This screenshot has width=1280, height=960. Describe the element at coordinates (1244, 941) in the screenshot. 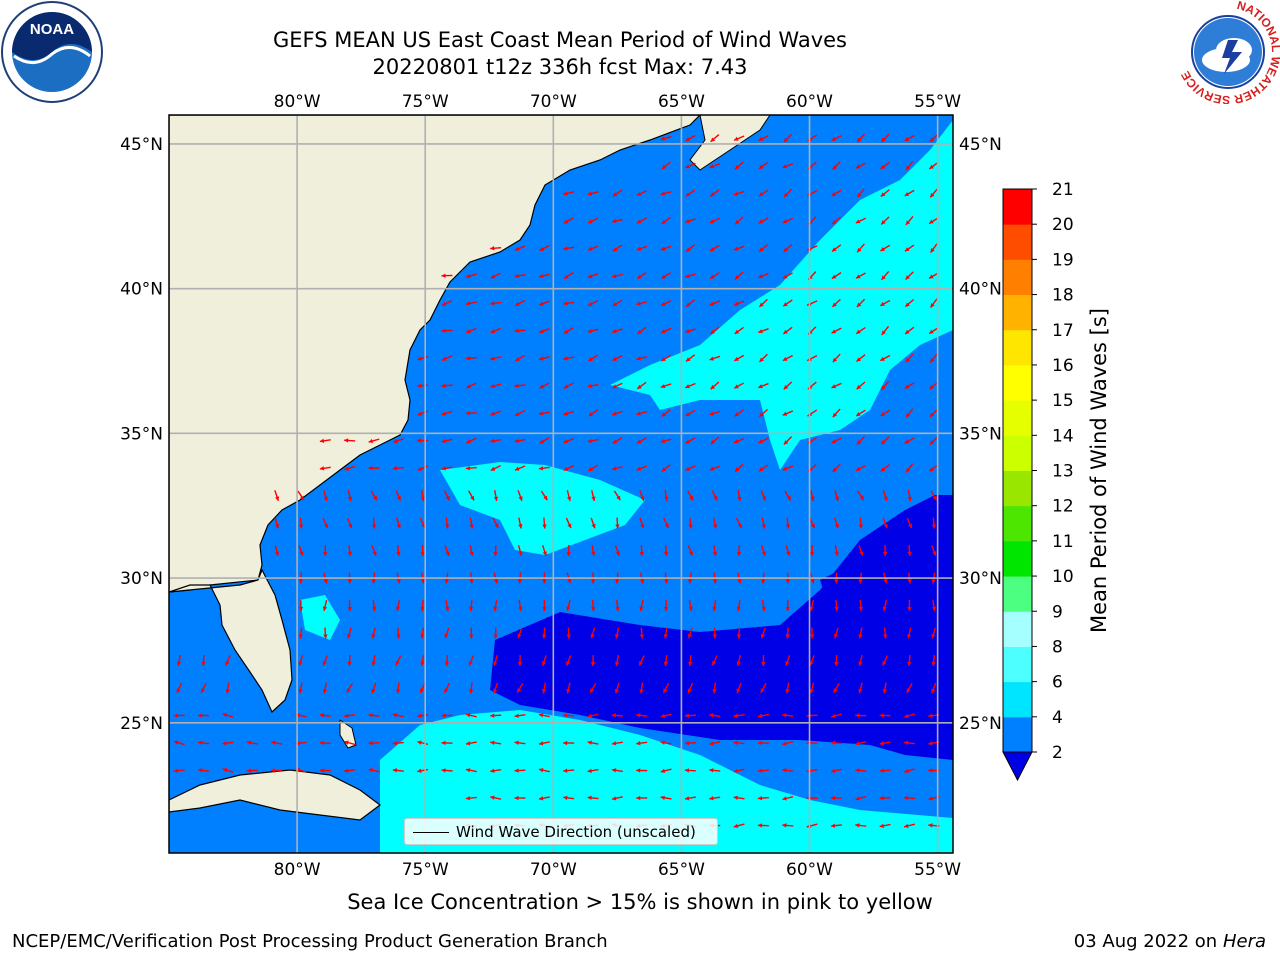

I see `footer-machine: Hera` at that location.